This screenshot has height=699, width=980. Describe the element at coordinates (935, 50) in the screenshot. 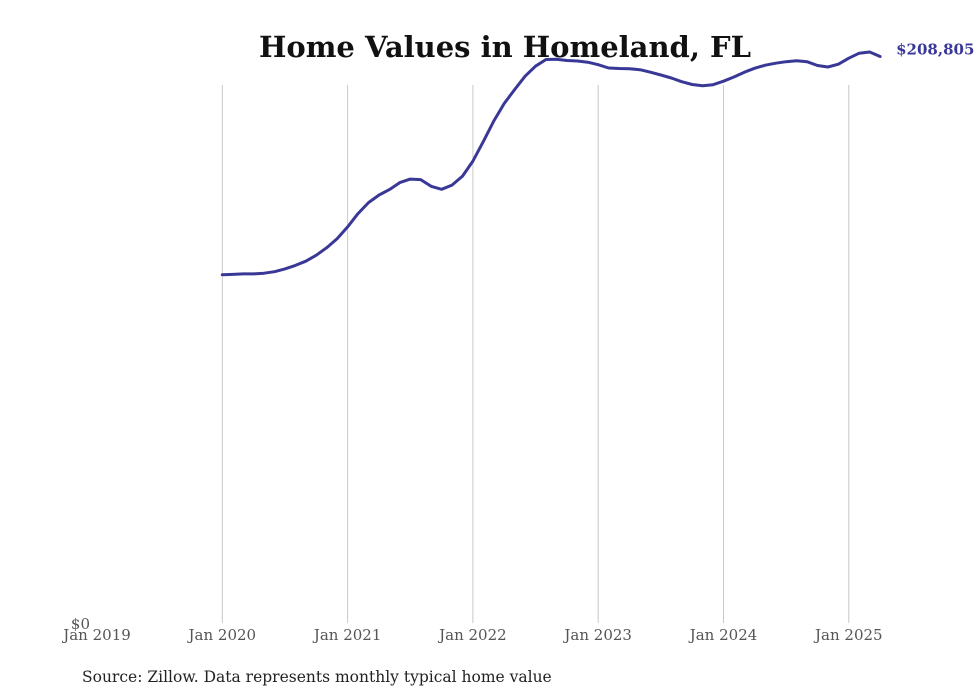

I see `end-value-label: $208,805` at that location.